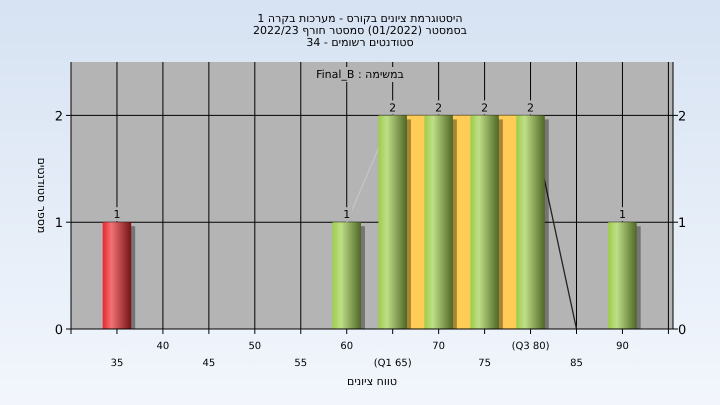  What do you see at coordinates (301, 363) in the screenshot?
I see `x-tick-label: 55` at bounding box center [301, 363].